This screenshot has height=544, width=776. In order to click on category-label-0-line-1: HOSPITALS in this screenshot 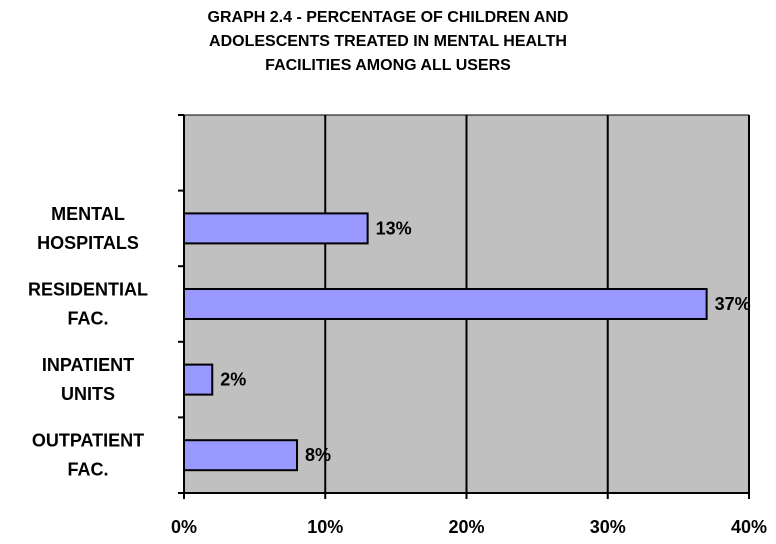, I will do `click(88, 243)`.